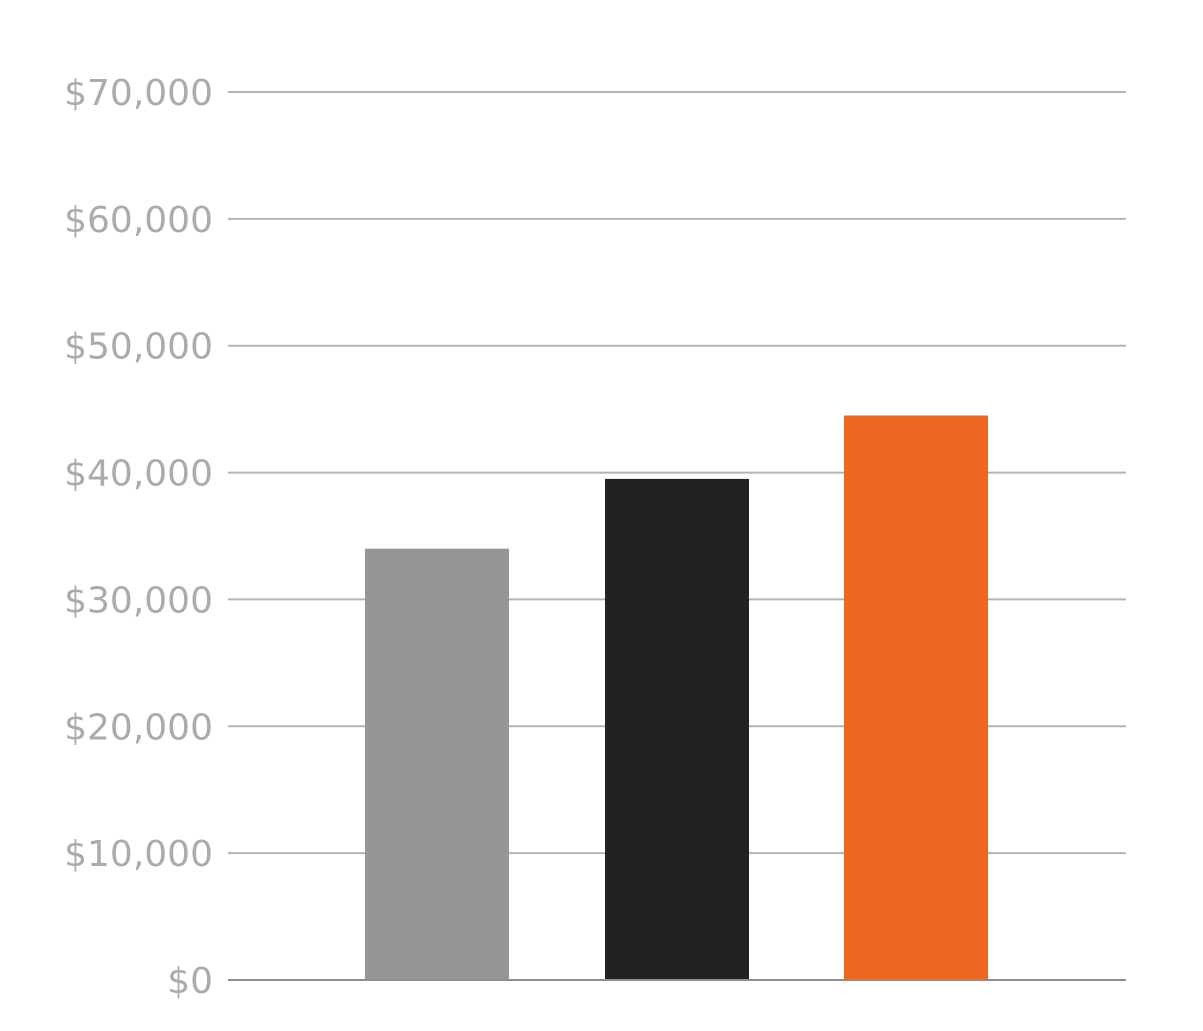 This screenshot has width=1203, height=1031. I want to click on y-tick-label: $0, so click(190, 981).